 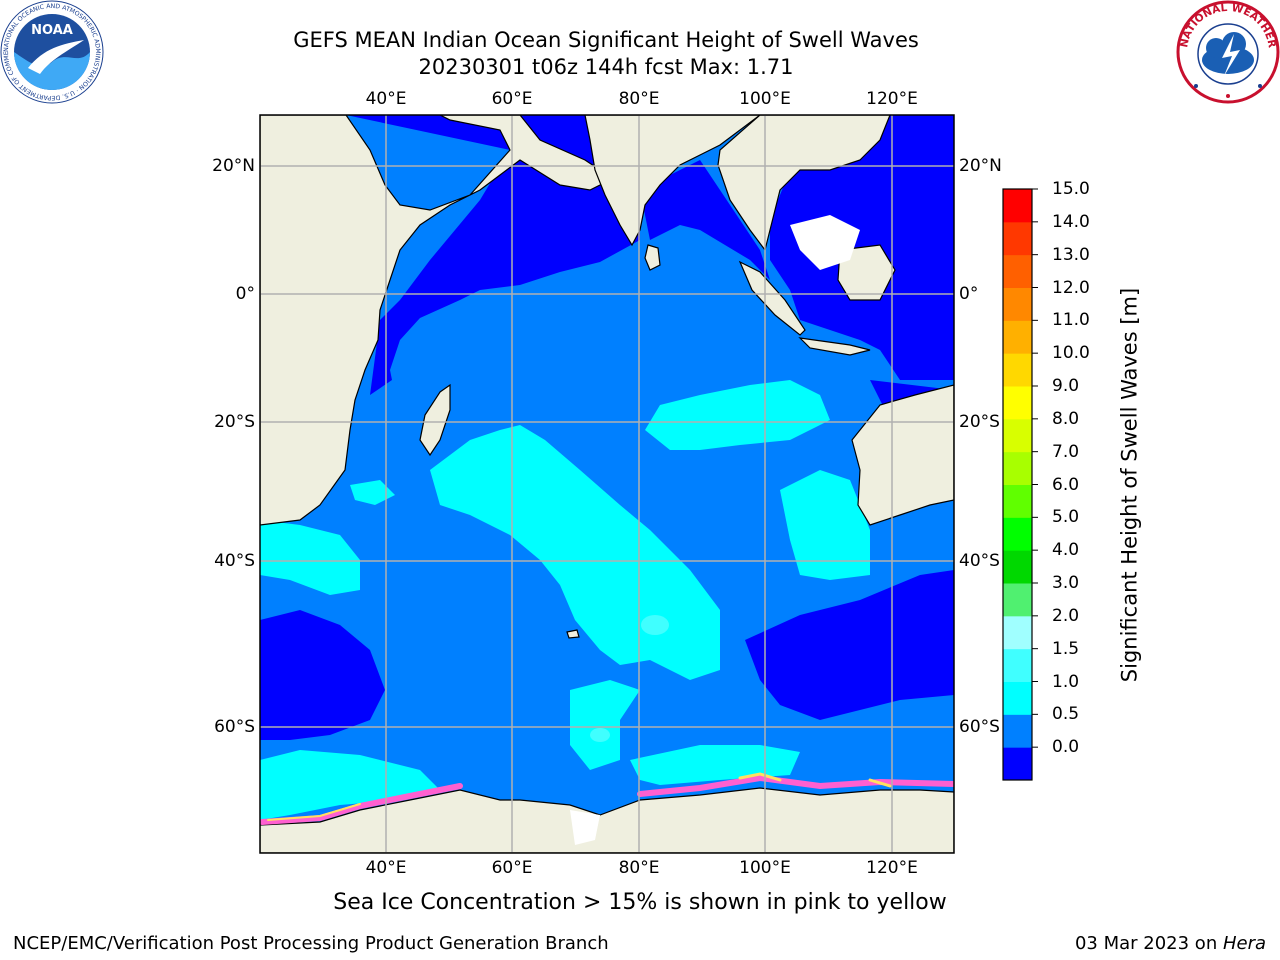 What do you see at coordinates (629, 678) in the screenshot?
I see `swell-higher-specks` at bounding box center [629, 678].